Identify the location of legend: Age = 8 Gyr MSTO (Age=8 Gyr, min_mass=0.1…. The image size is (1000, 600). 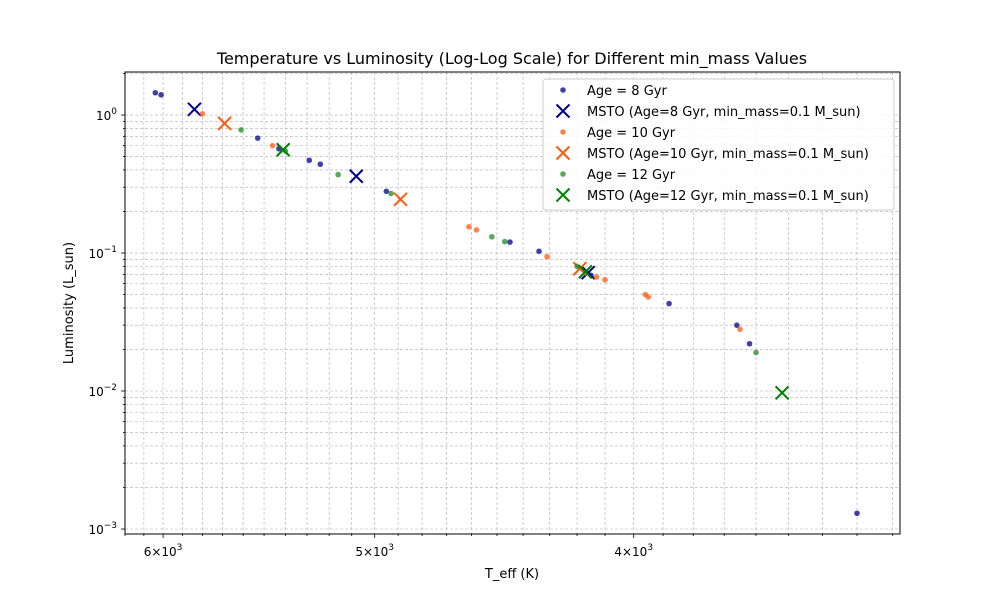
(718, 144).